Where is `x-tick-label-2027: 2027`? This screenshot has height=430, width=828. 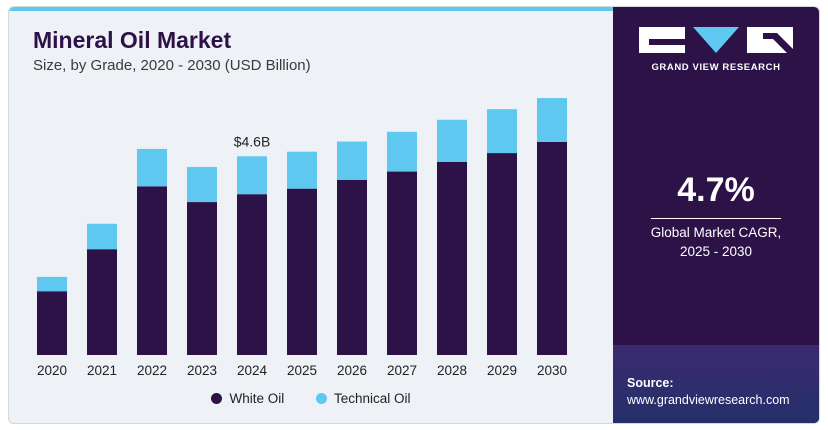
x-tick-label-2027: 2027 is located at coordinates (402, 370).